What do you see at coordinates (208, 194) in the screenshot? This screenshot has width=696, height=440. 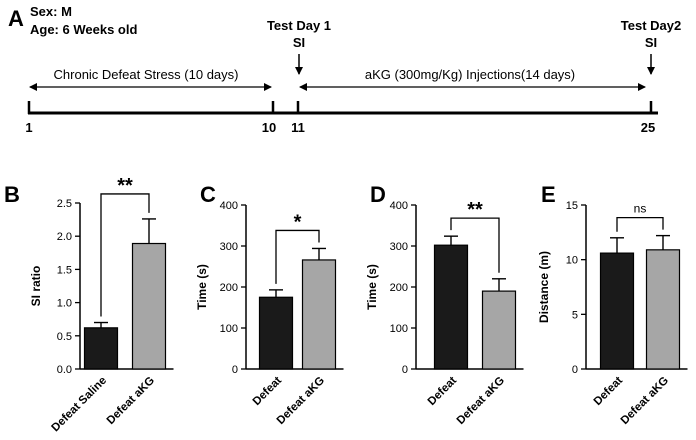 I see `panel-letter-c: C` at bounding box center [208, 194].